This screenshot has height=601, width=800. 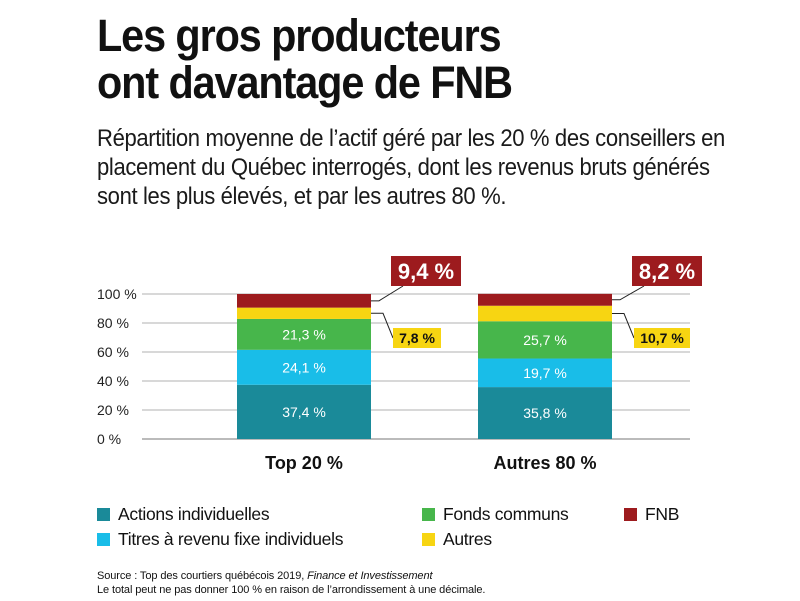 What do you see at coordinates (231, 538) in the screenshot?
I see `legend-label: Titres à revenu fixe individuels` at bounding box center [231, 538].